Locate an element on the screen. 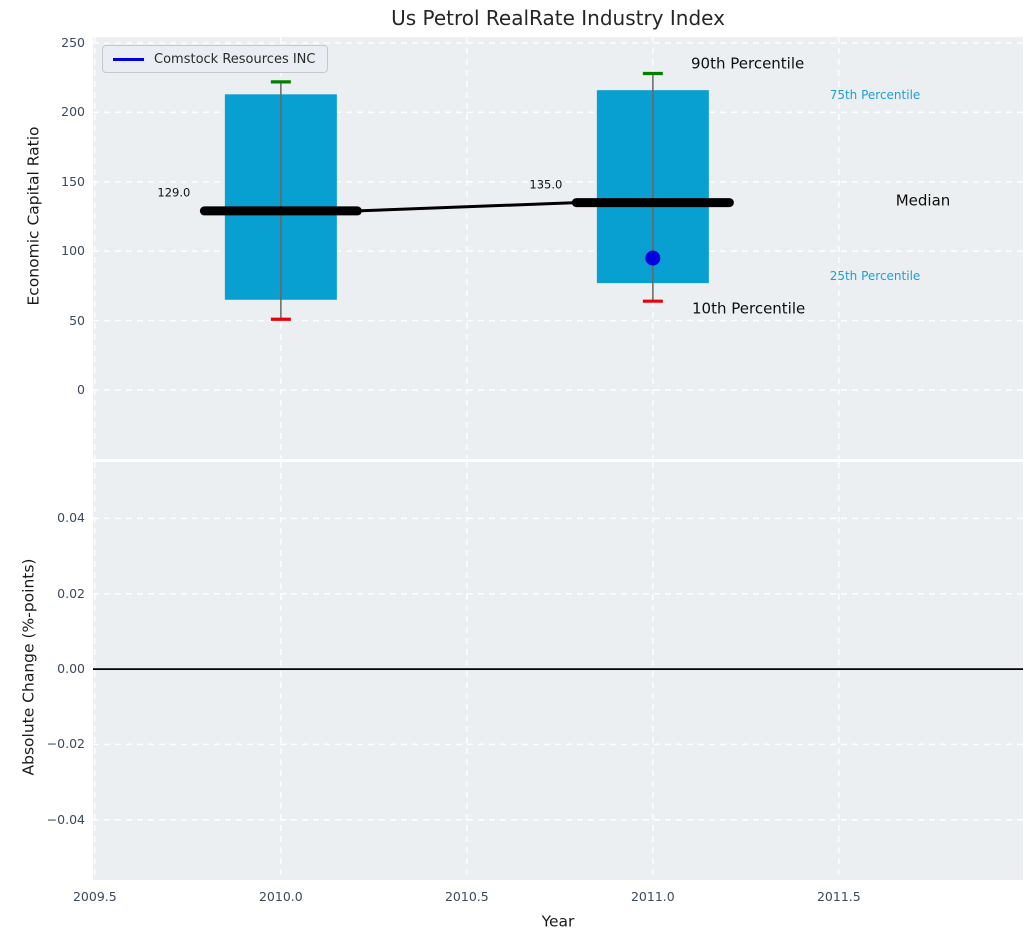  bottom-y-axis-label: Absolute Change (%-points) is located at coordinates (28, 667).